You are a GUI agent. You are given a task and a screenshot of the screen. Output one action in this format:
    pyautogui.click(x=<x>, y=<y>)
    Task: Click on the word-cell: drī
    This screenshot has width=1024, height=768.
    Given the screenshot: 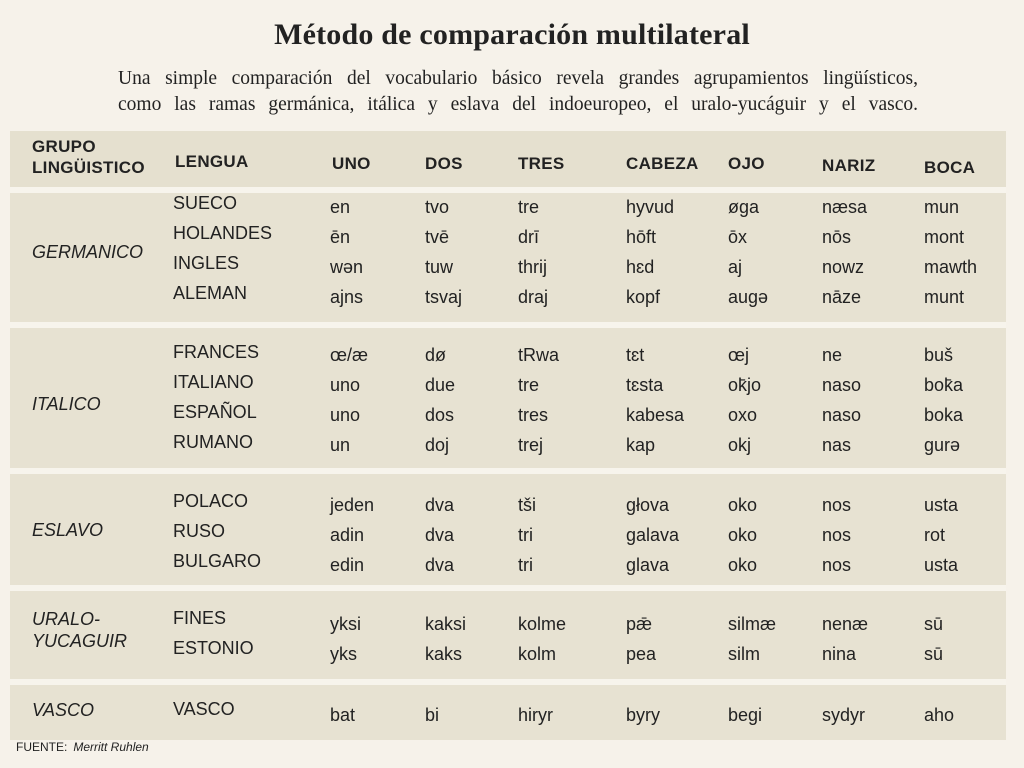 What is the action you would take?
    pyautogui.click(x=529, y=237)
    